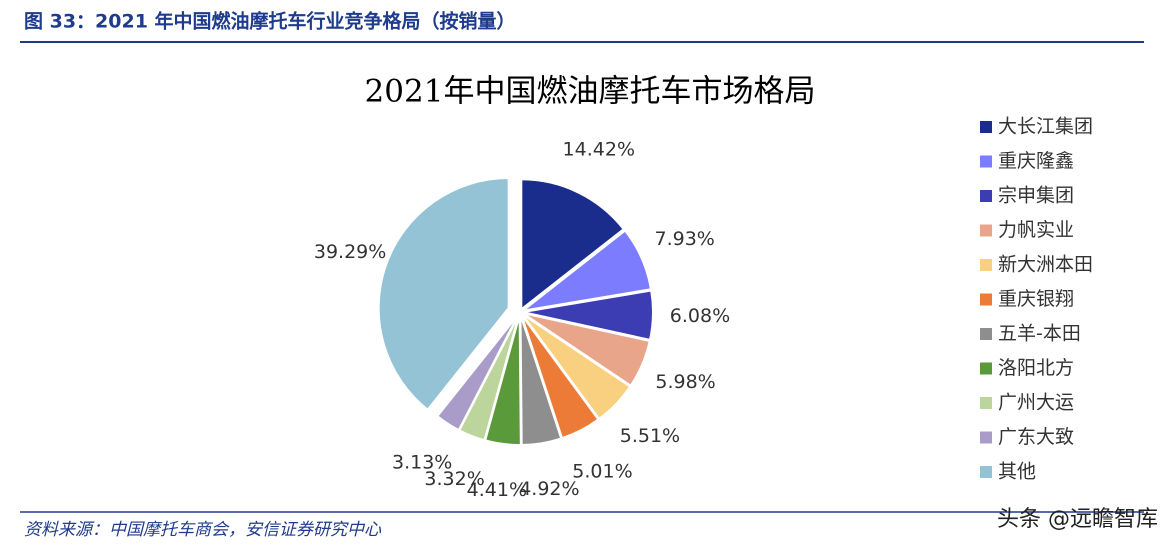 Image resolution: width=1174 pixels, height=556 pixels. What do you see at coordinates (1036, 230) in the screenshot?
I see `legend-label: 力帆实业` at bounding box center [1036, 230].